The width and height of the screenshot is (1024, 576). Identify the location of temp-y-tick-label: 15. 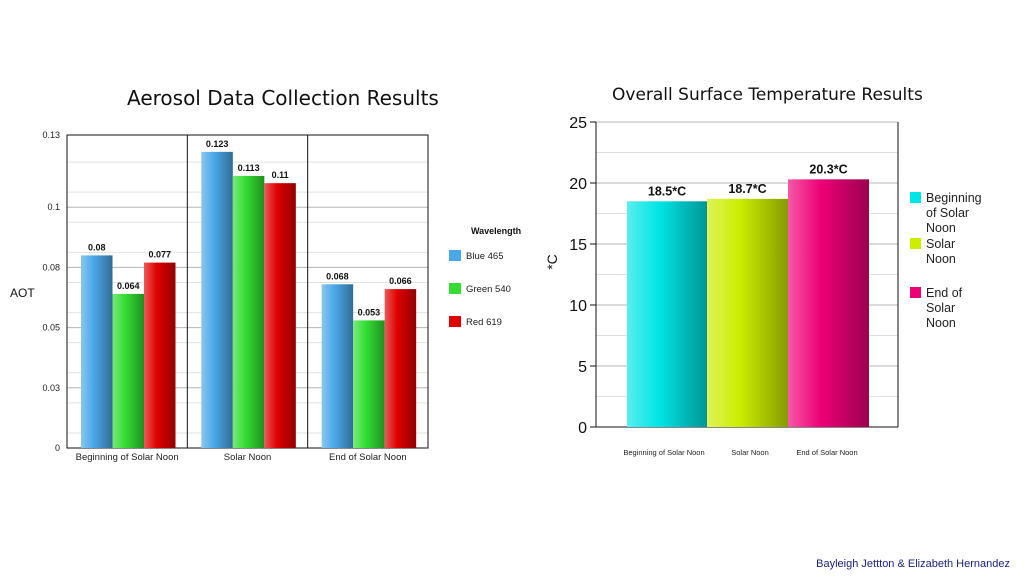
(578, 245).